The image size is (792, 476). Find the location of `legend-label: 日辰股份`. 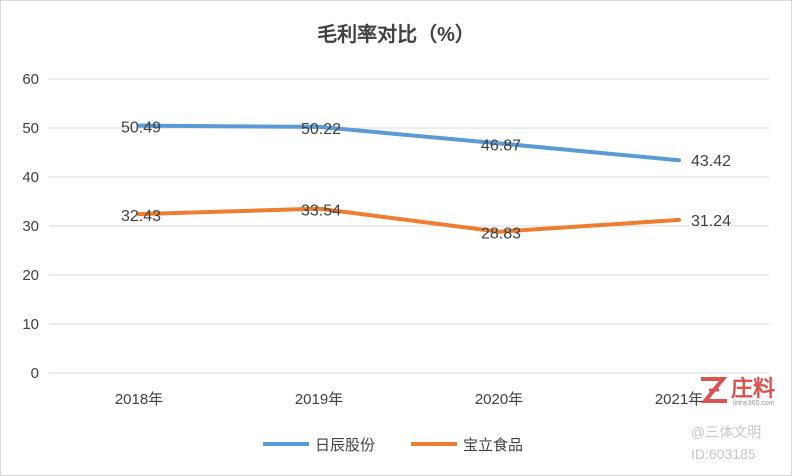

legend-label: 日辰股份 is located at coordinates (345, 445).